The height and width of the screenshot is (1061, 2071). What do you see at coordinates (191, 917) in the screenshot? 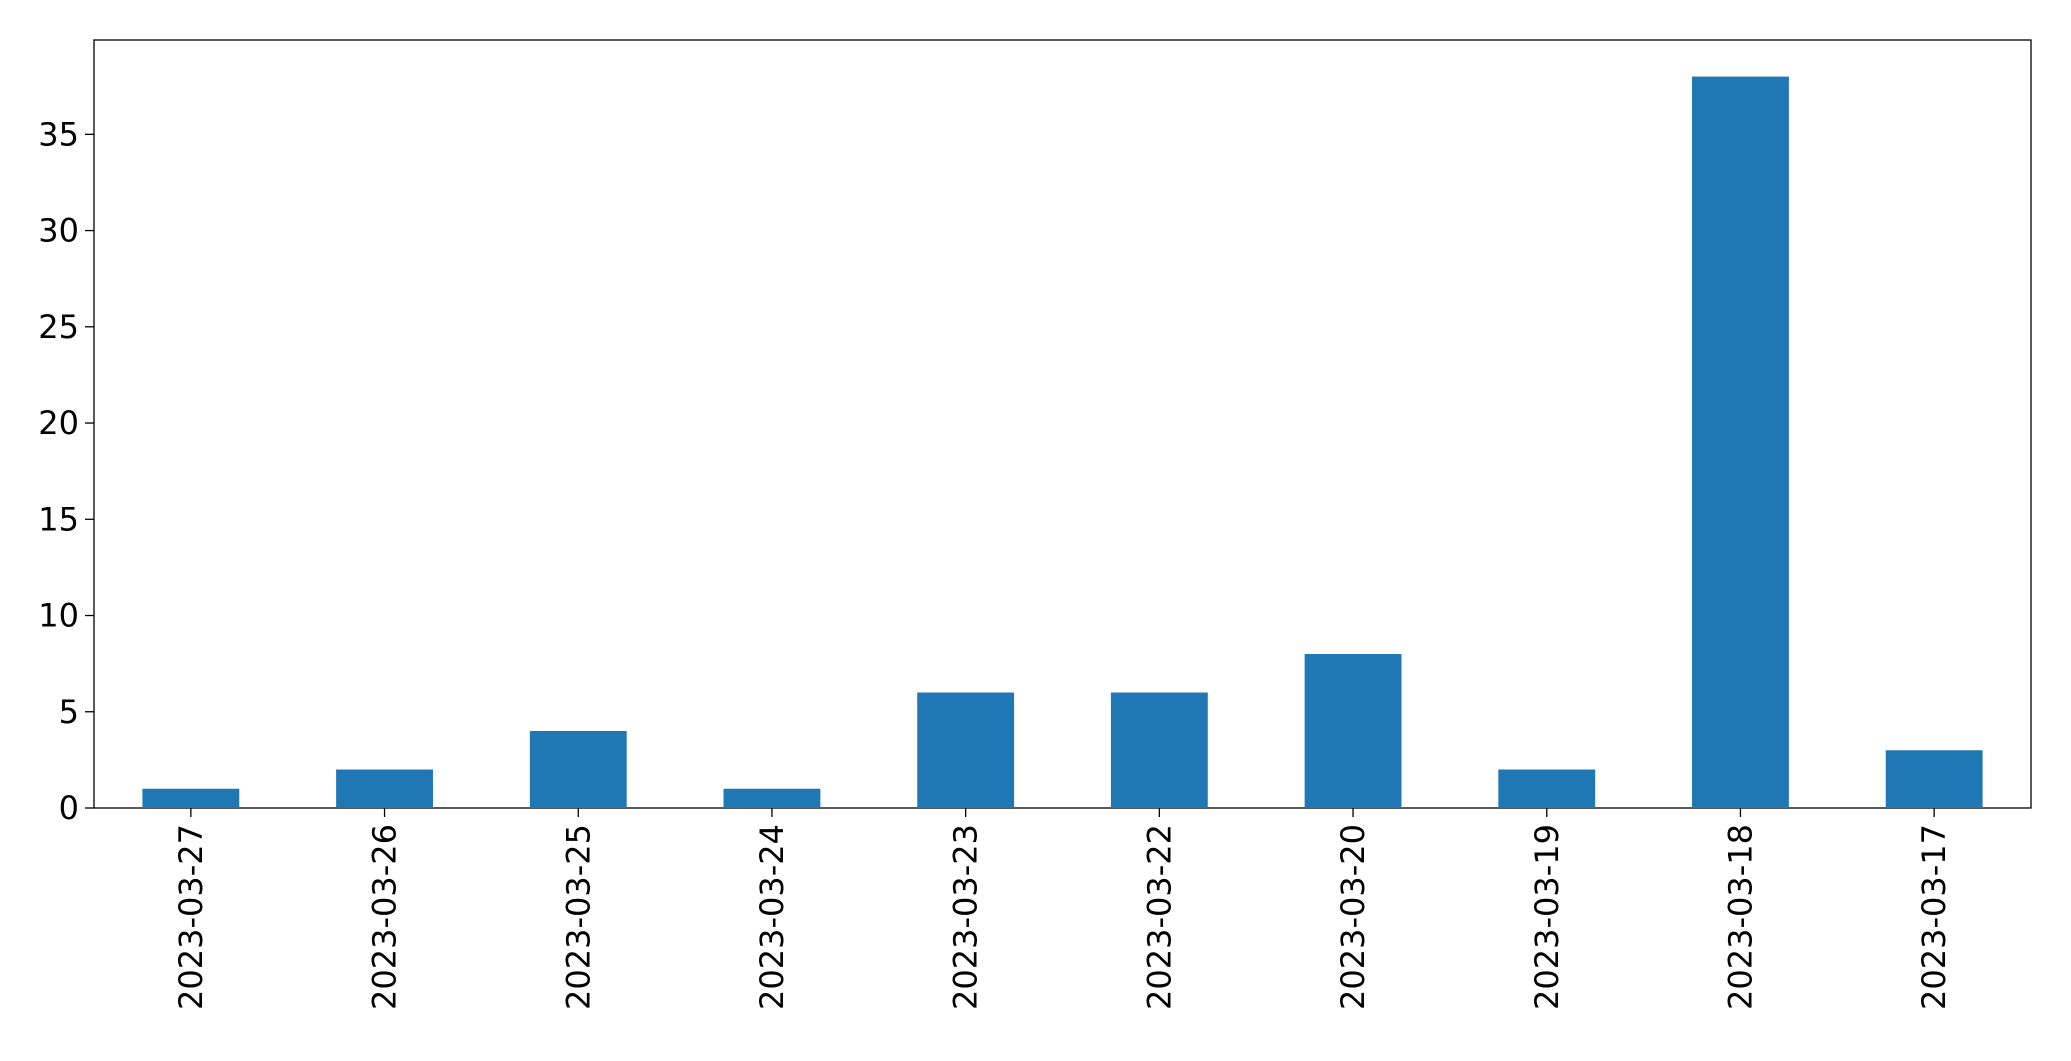
I see `x-tick-label: 2023-03-27` at bounding box center [191, 917].